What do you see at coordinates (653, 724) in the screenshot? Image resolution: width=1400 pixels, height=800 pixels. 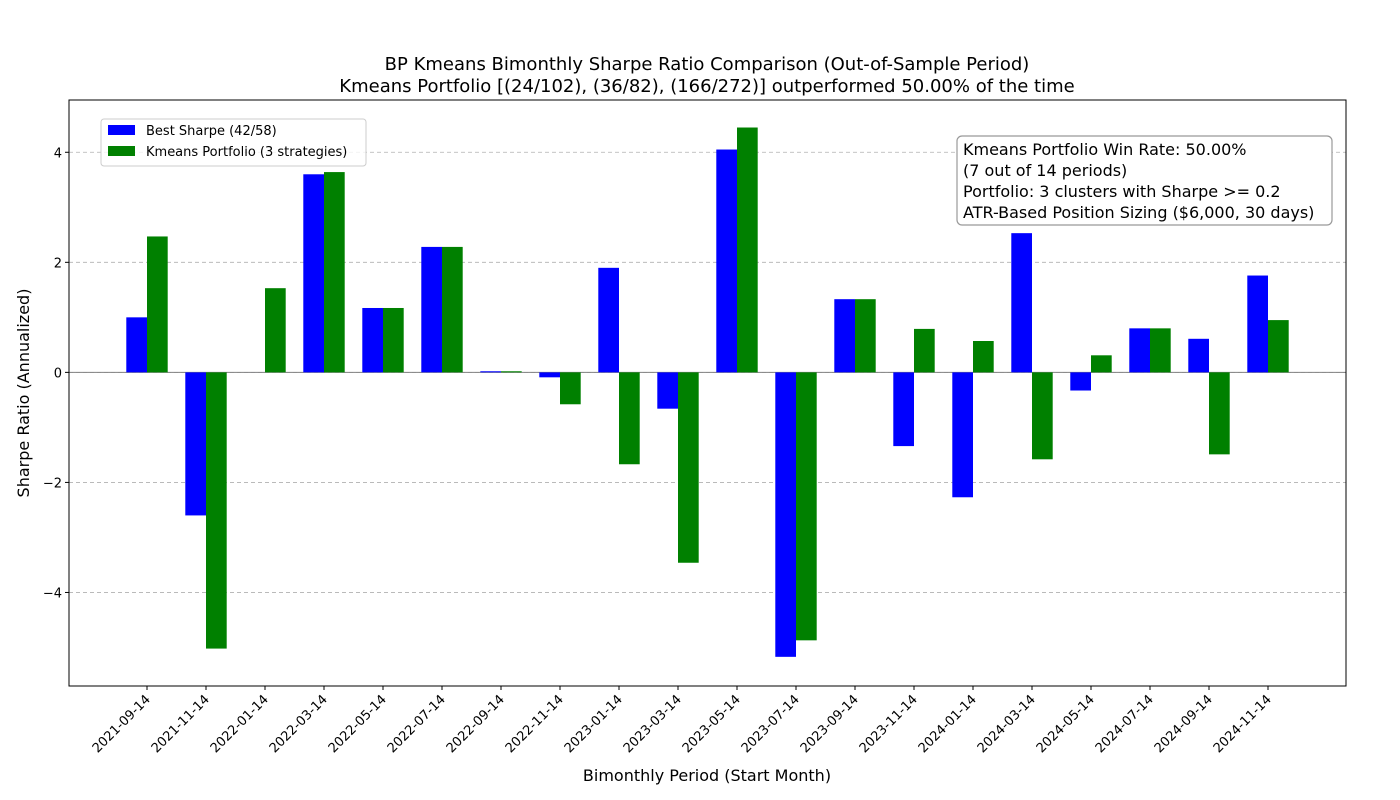 I see `x-tick-label: 2023-03-14` at bounding box center [653, 724].